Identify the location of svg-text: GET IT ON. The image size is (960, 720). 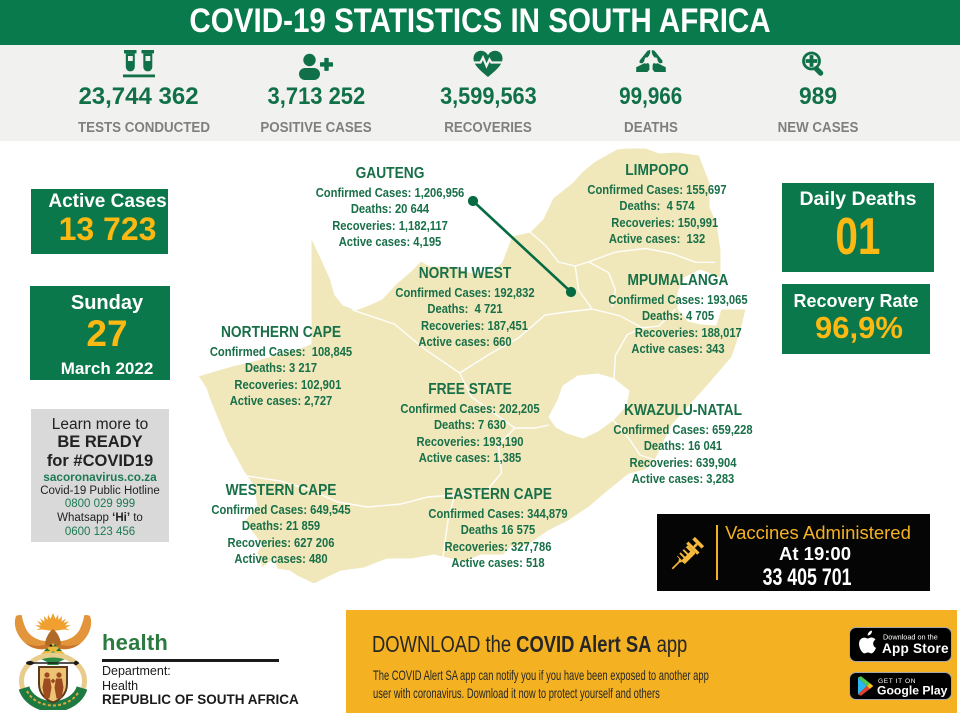
(897, 681).